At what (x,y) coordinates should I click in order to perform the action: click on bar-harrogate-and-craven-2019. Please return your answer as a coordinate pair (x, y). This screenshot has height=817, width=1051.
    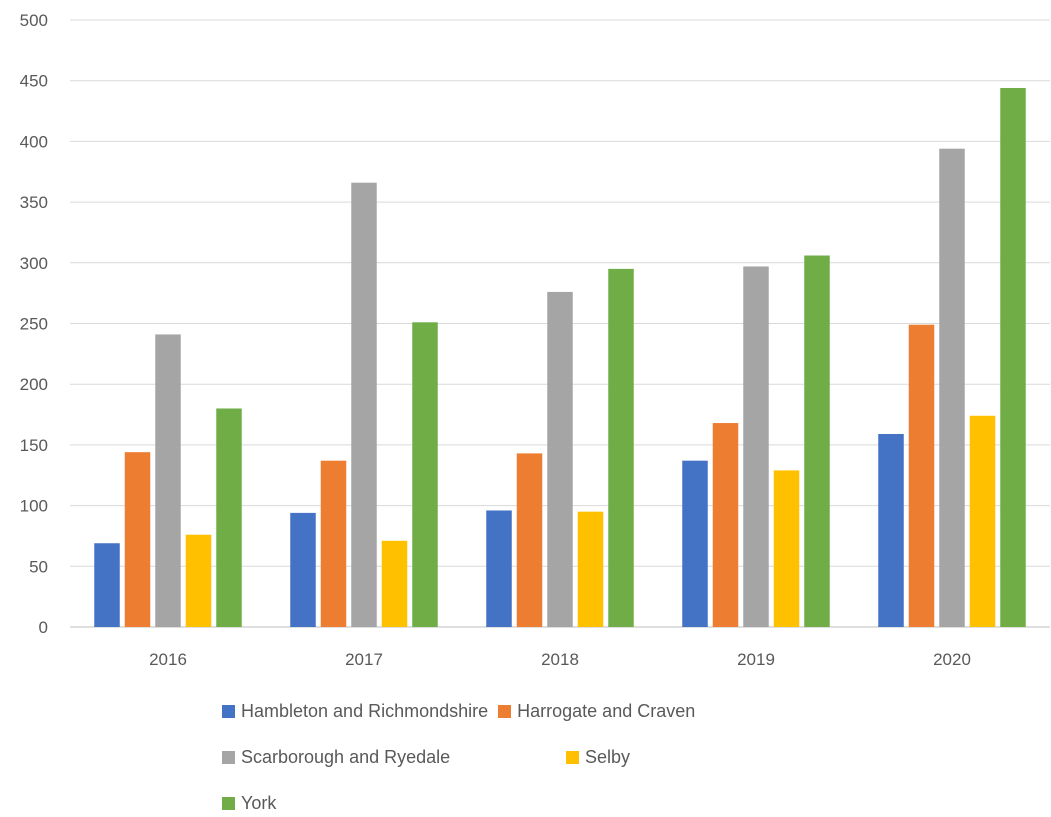
    Looking at the image, I should click on (725, 525).